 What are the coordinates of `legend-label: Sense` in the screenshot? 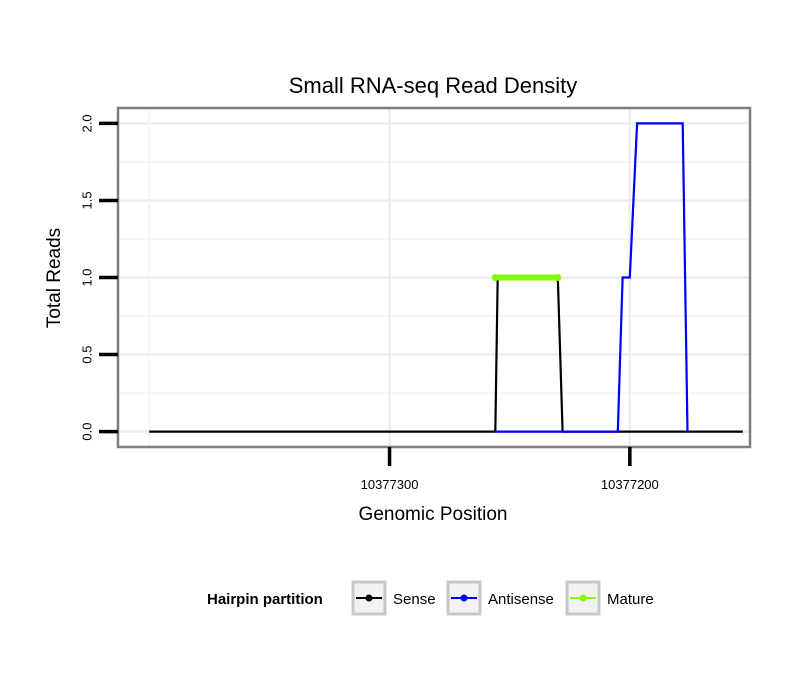 It's located at (414, 599).